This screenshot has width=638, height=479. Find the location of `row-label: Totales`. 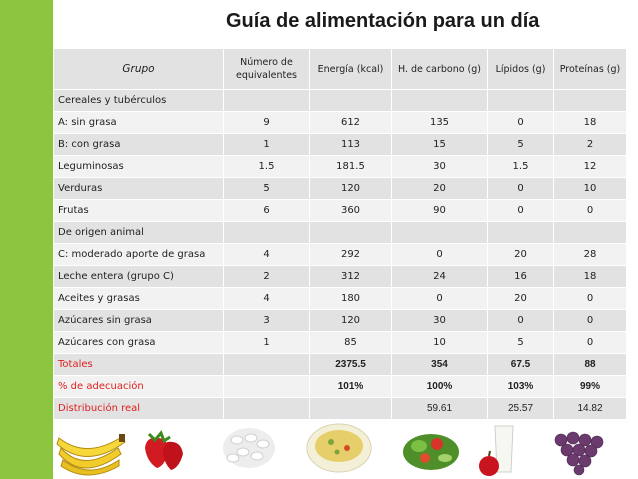

row-label: Totales is located at coordinates (138, 364).